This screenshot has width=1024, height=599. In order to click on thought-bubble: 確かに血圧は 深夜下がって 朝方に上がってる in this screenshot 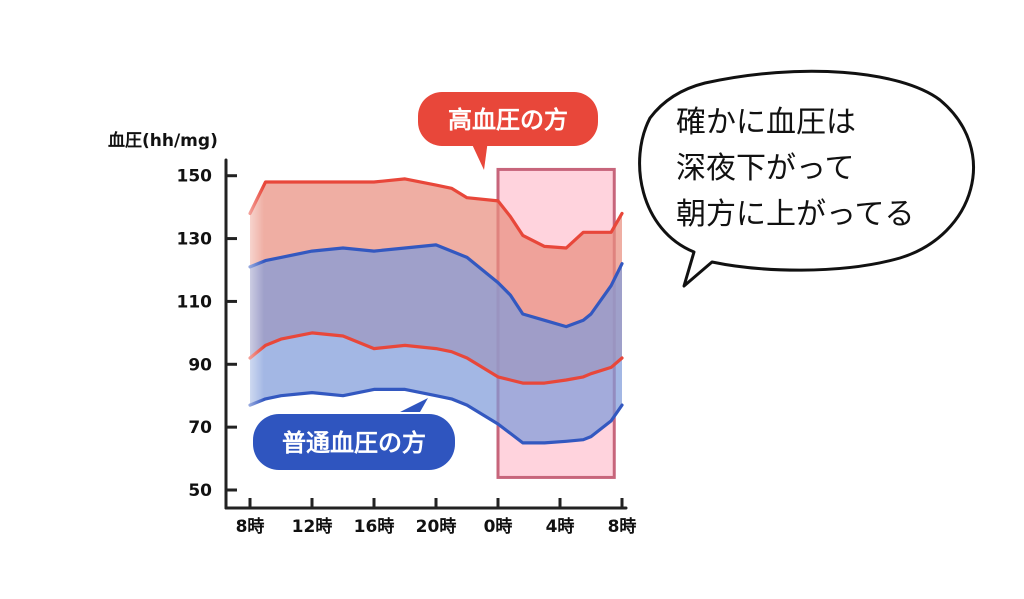, I will do `click(806, 178)`.